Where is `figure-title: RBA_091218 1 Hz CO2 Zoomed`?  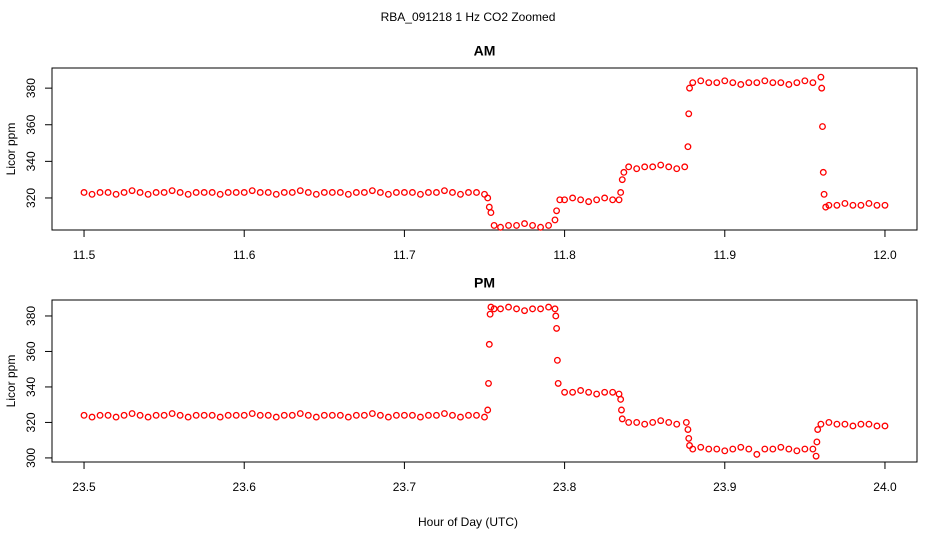 figure-title: RBA_091218 1 Hz CO2 Zoomed is located at coordinates (468, 17).